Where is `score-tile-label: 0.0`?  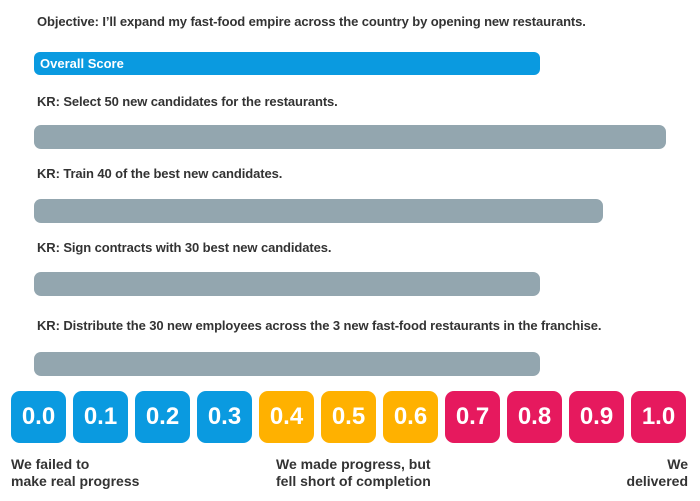 score-tile-label: 0.0 is located at coordinates (38, 416).